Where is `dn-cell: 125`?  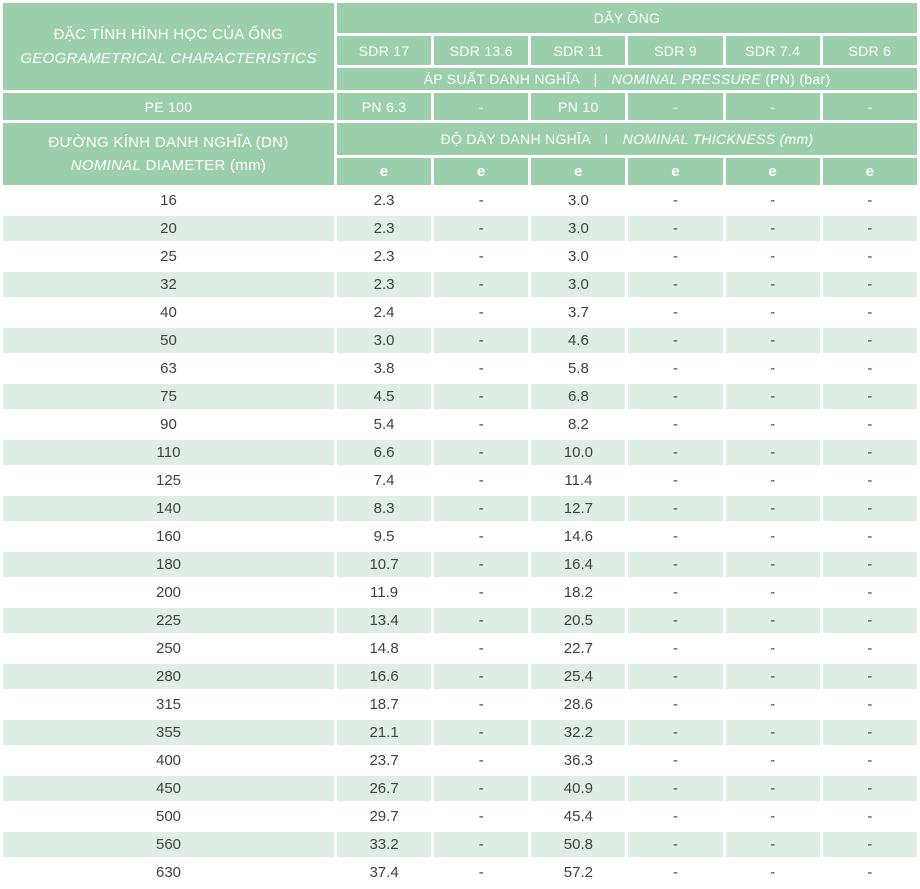 dn-cell: 125 is located at coordinates (168, 480).